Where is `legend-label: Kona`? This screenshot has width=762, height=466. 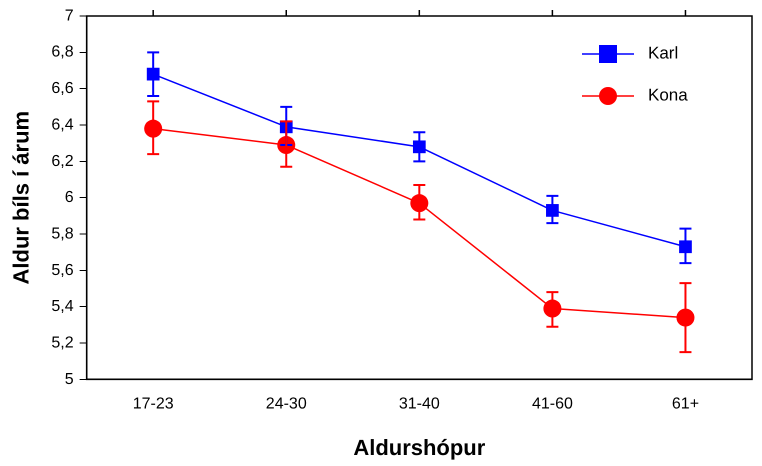
legend-label: Kona is located at coordinates (668, 95).